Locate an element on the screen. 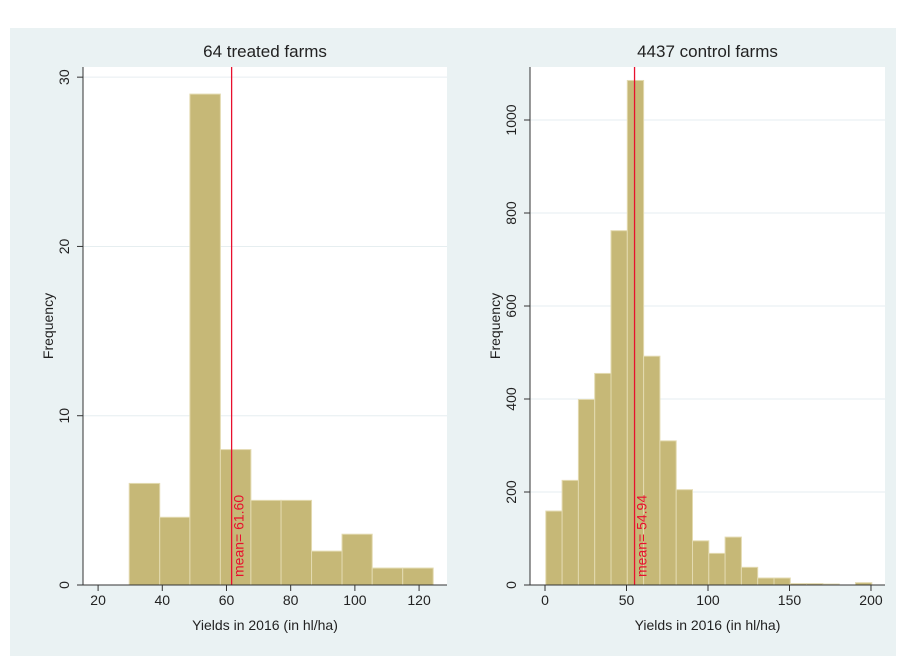  x-tick-label: 60 is located at coordinates (227, 600).